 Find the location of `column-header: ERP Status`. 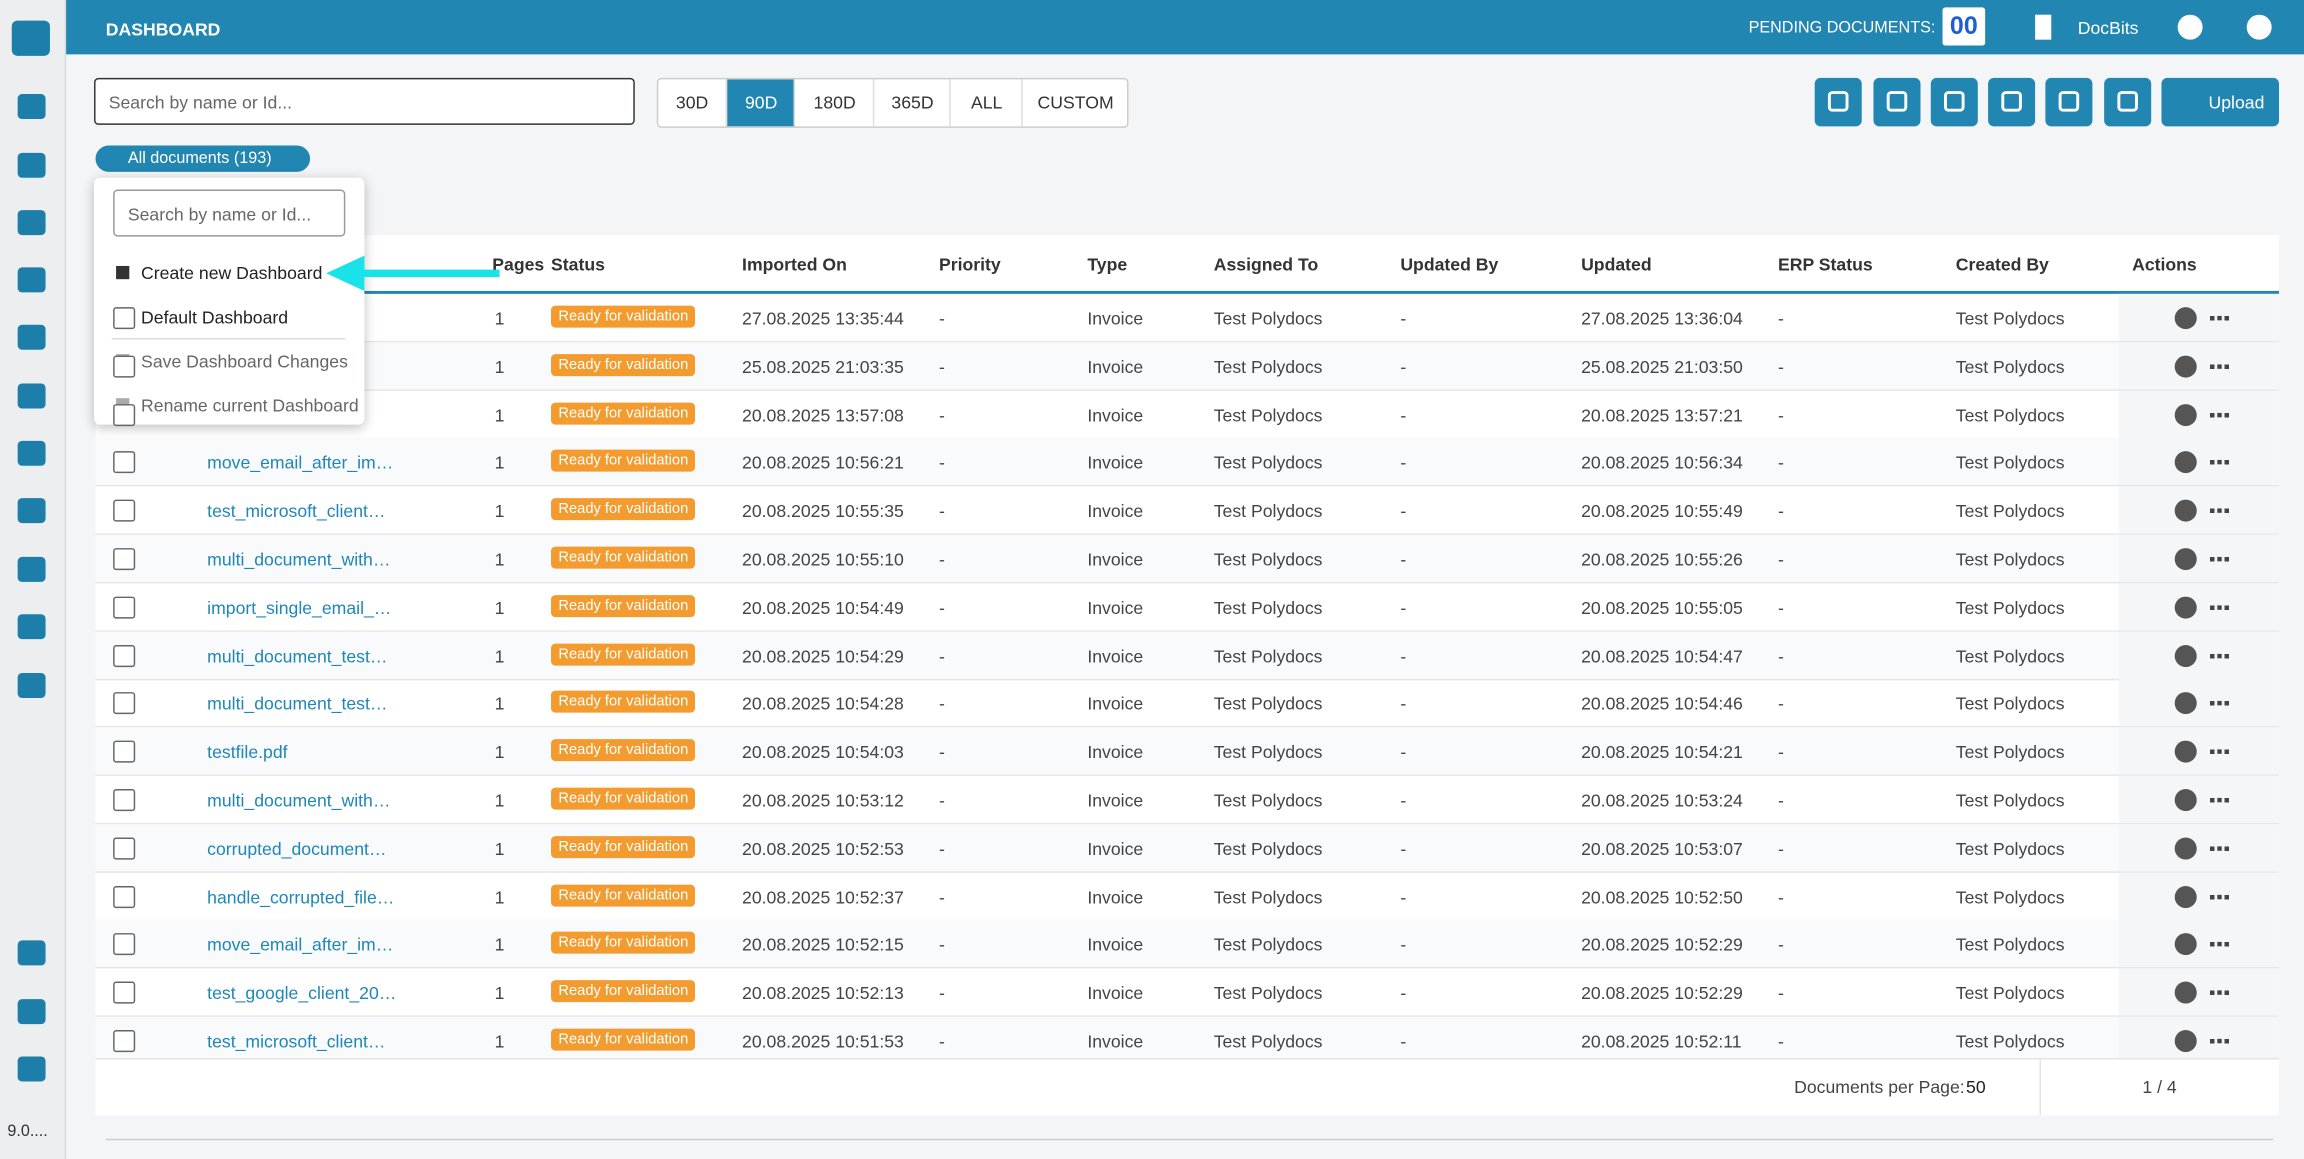

column-header: ERP Status is located at coordinates (1825, 264).